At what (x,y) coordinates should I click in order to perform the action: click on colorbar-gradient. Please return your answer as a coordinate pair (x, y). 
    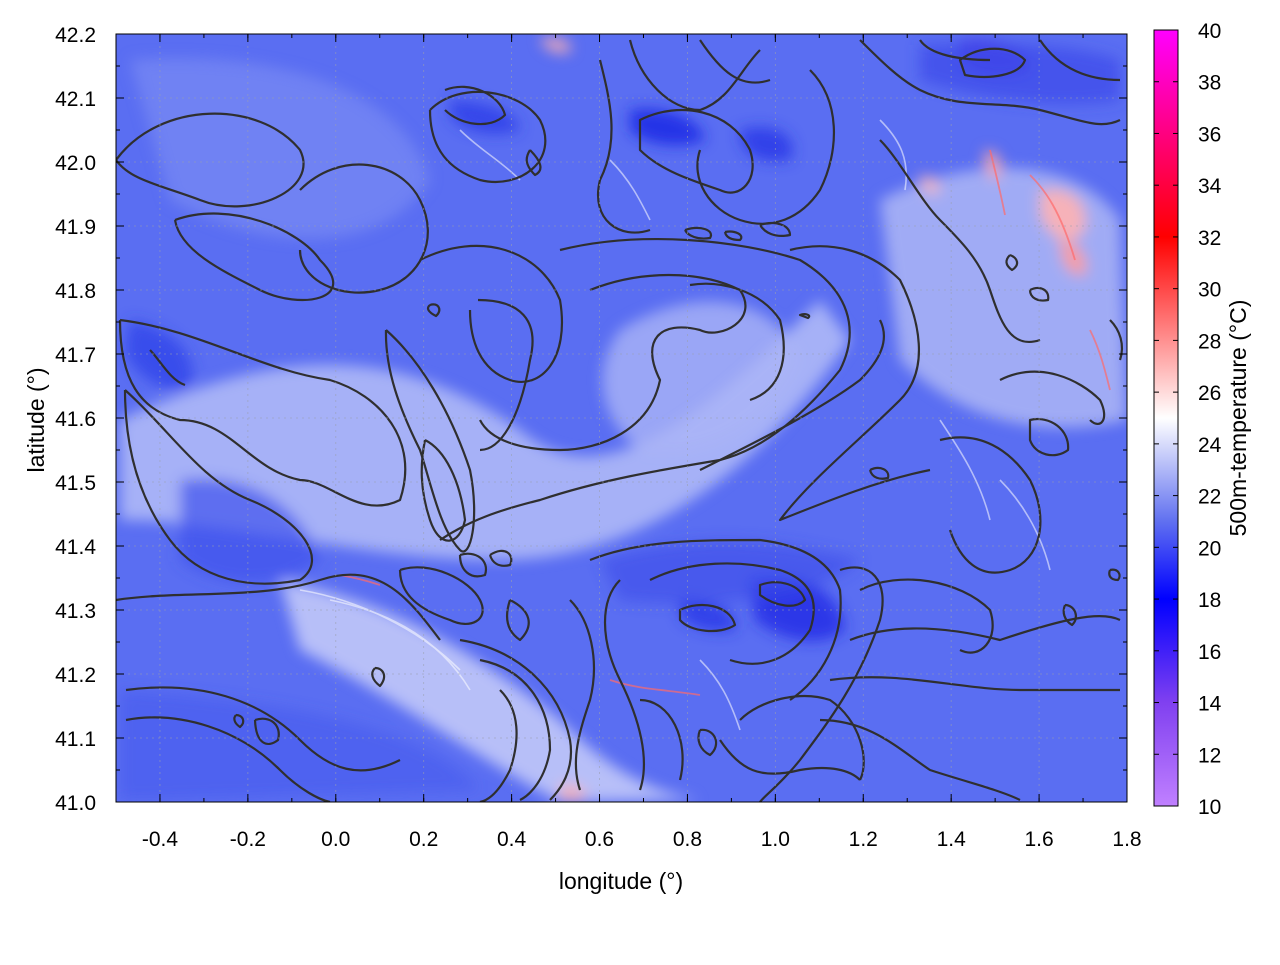
    Looking at the image, I should click on (1166, 418).